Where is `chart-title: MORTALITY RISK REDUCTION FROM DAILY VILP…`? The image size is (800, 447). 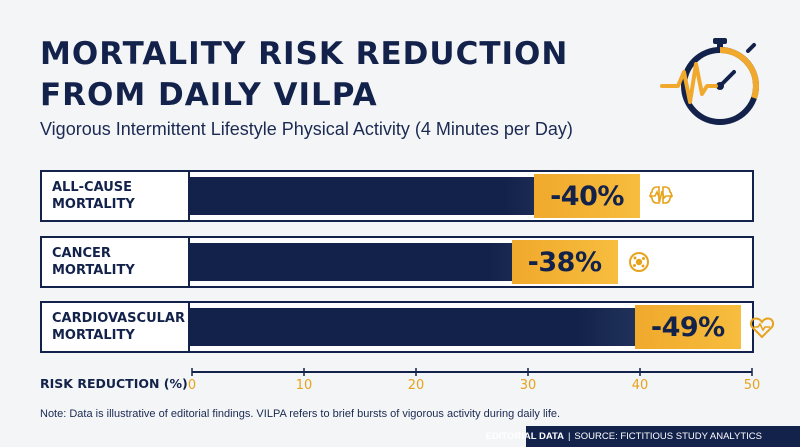 chart-title: MORTALITY RISK REDUCTION FROM DAILY VILP… is located at coordinates (304, 74).